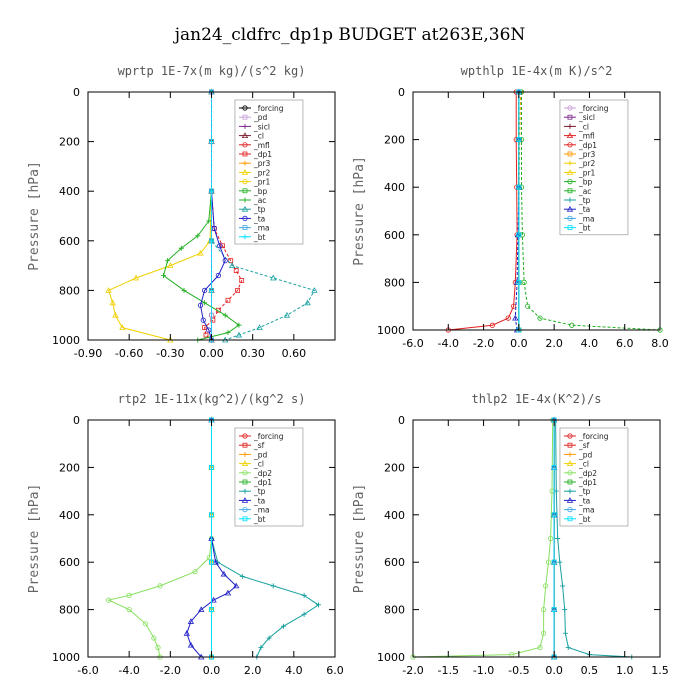 The height and width of the screenshot is (700, 700). Describe the element at coordinates (519, 343) in the screenshot. I see `x-tick-label: 0.0` at that location.